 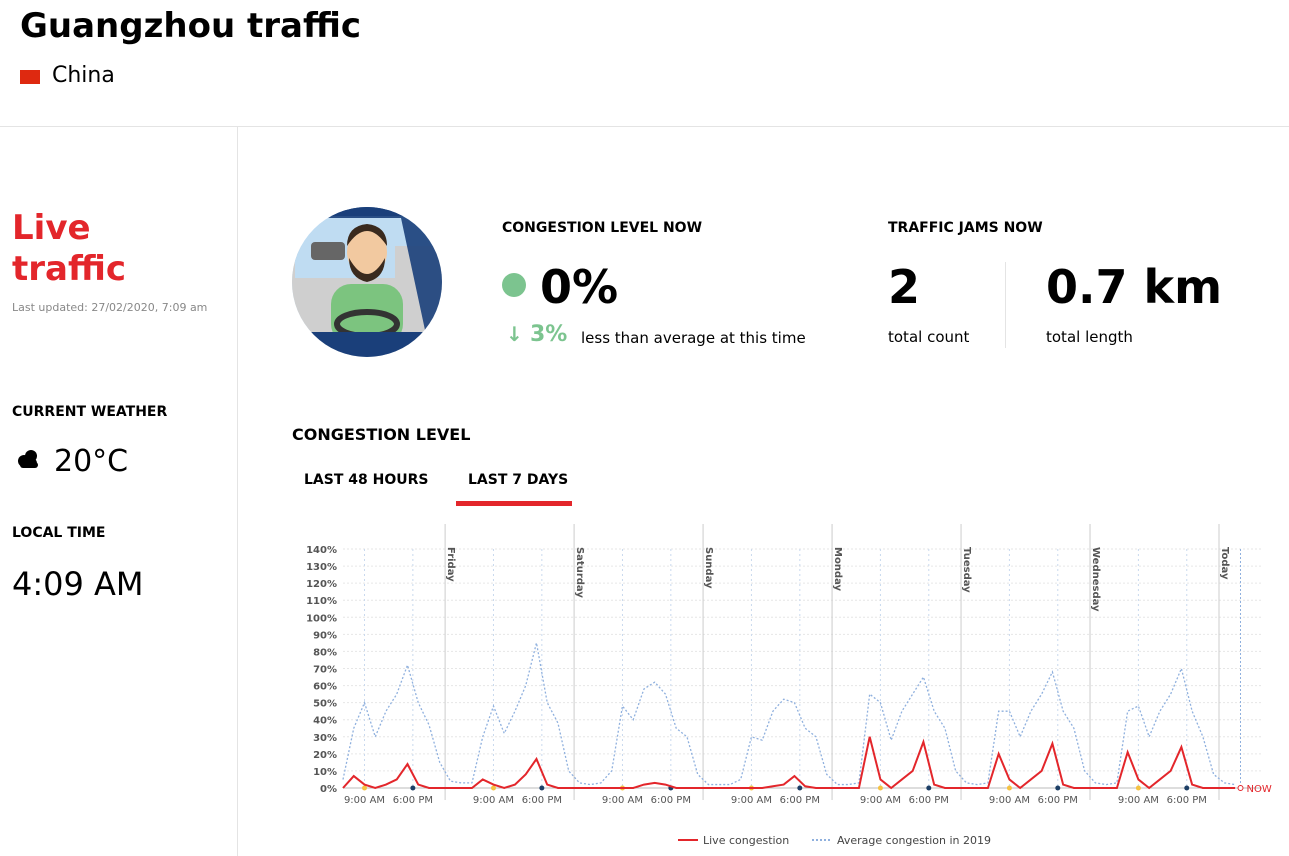 I want to click on y-tick-label: 60%, so click(x=325, y=687).